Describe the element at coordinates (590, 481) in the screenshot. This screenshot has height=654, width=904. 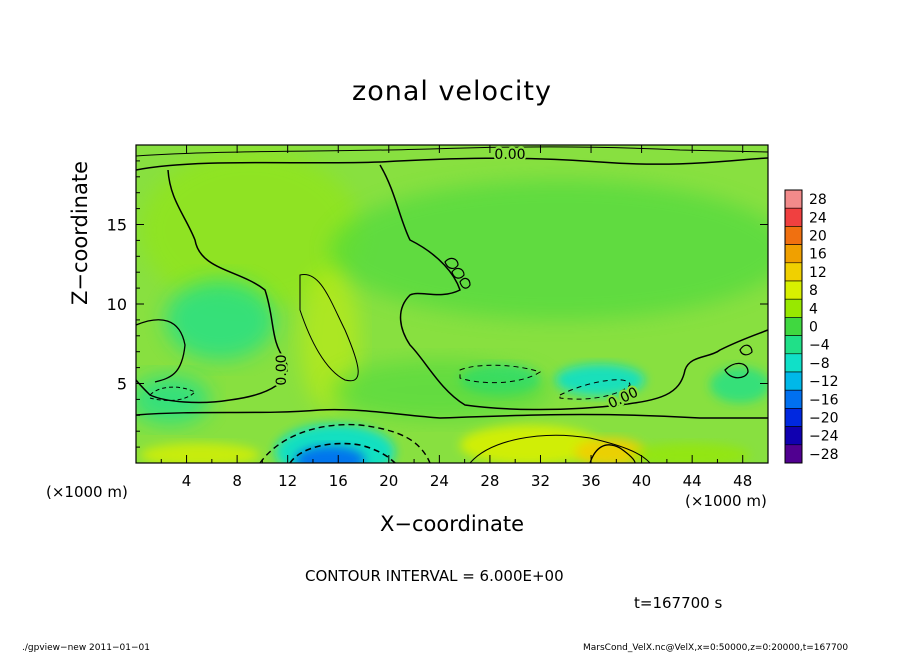
I see `x-tick-label: 36` at that location.